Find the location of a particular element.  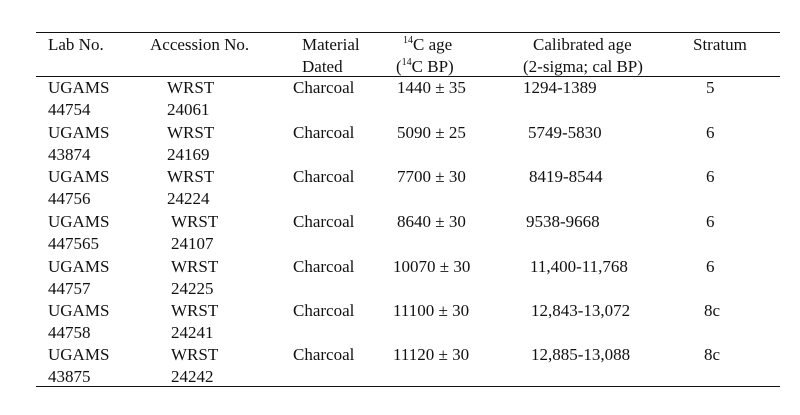

lab-no-cell: UGAMS 44757 is located at coordinates (78, 278).